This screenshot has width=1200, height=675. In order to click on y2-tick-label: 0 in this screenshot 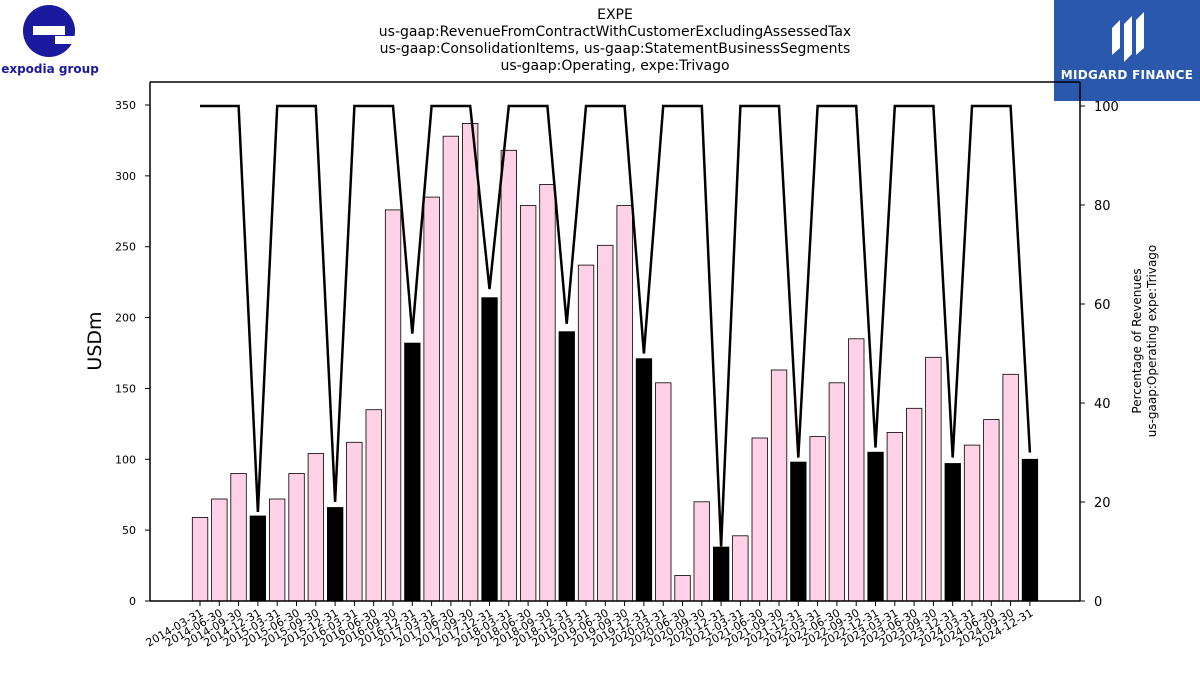, I will do `click(1098, 602)`.